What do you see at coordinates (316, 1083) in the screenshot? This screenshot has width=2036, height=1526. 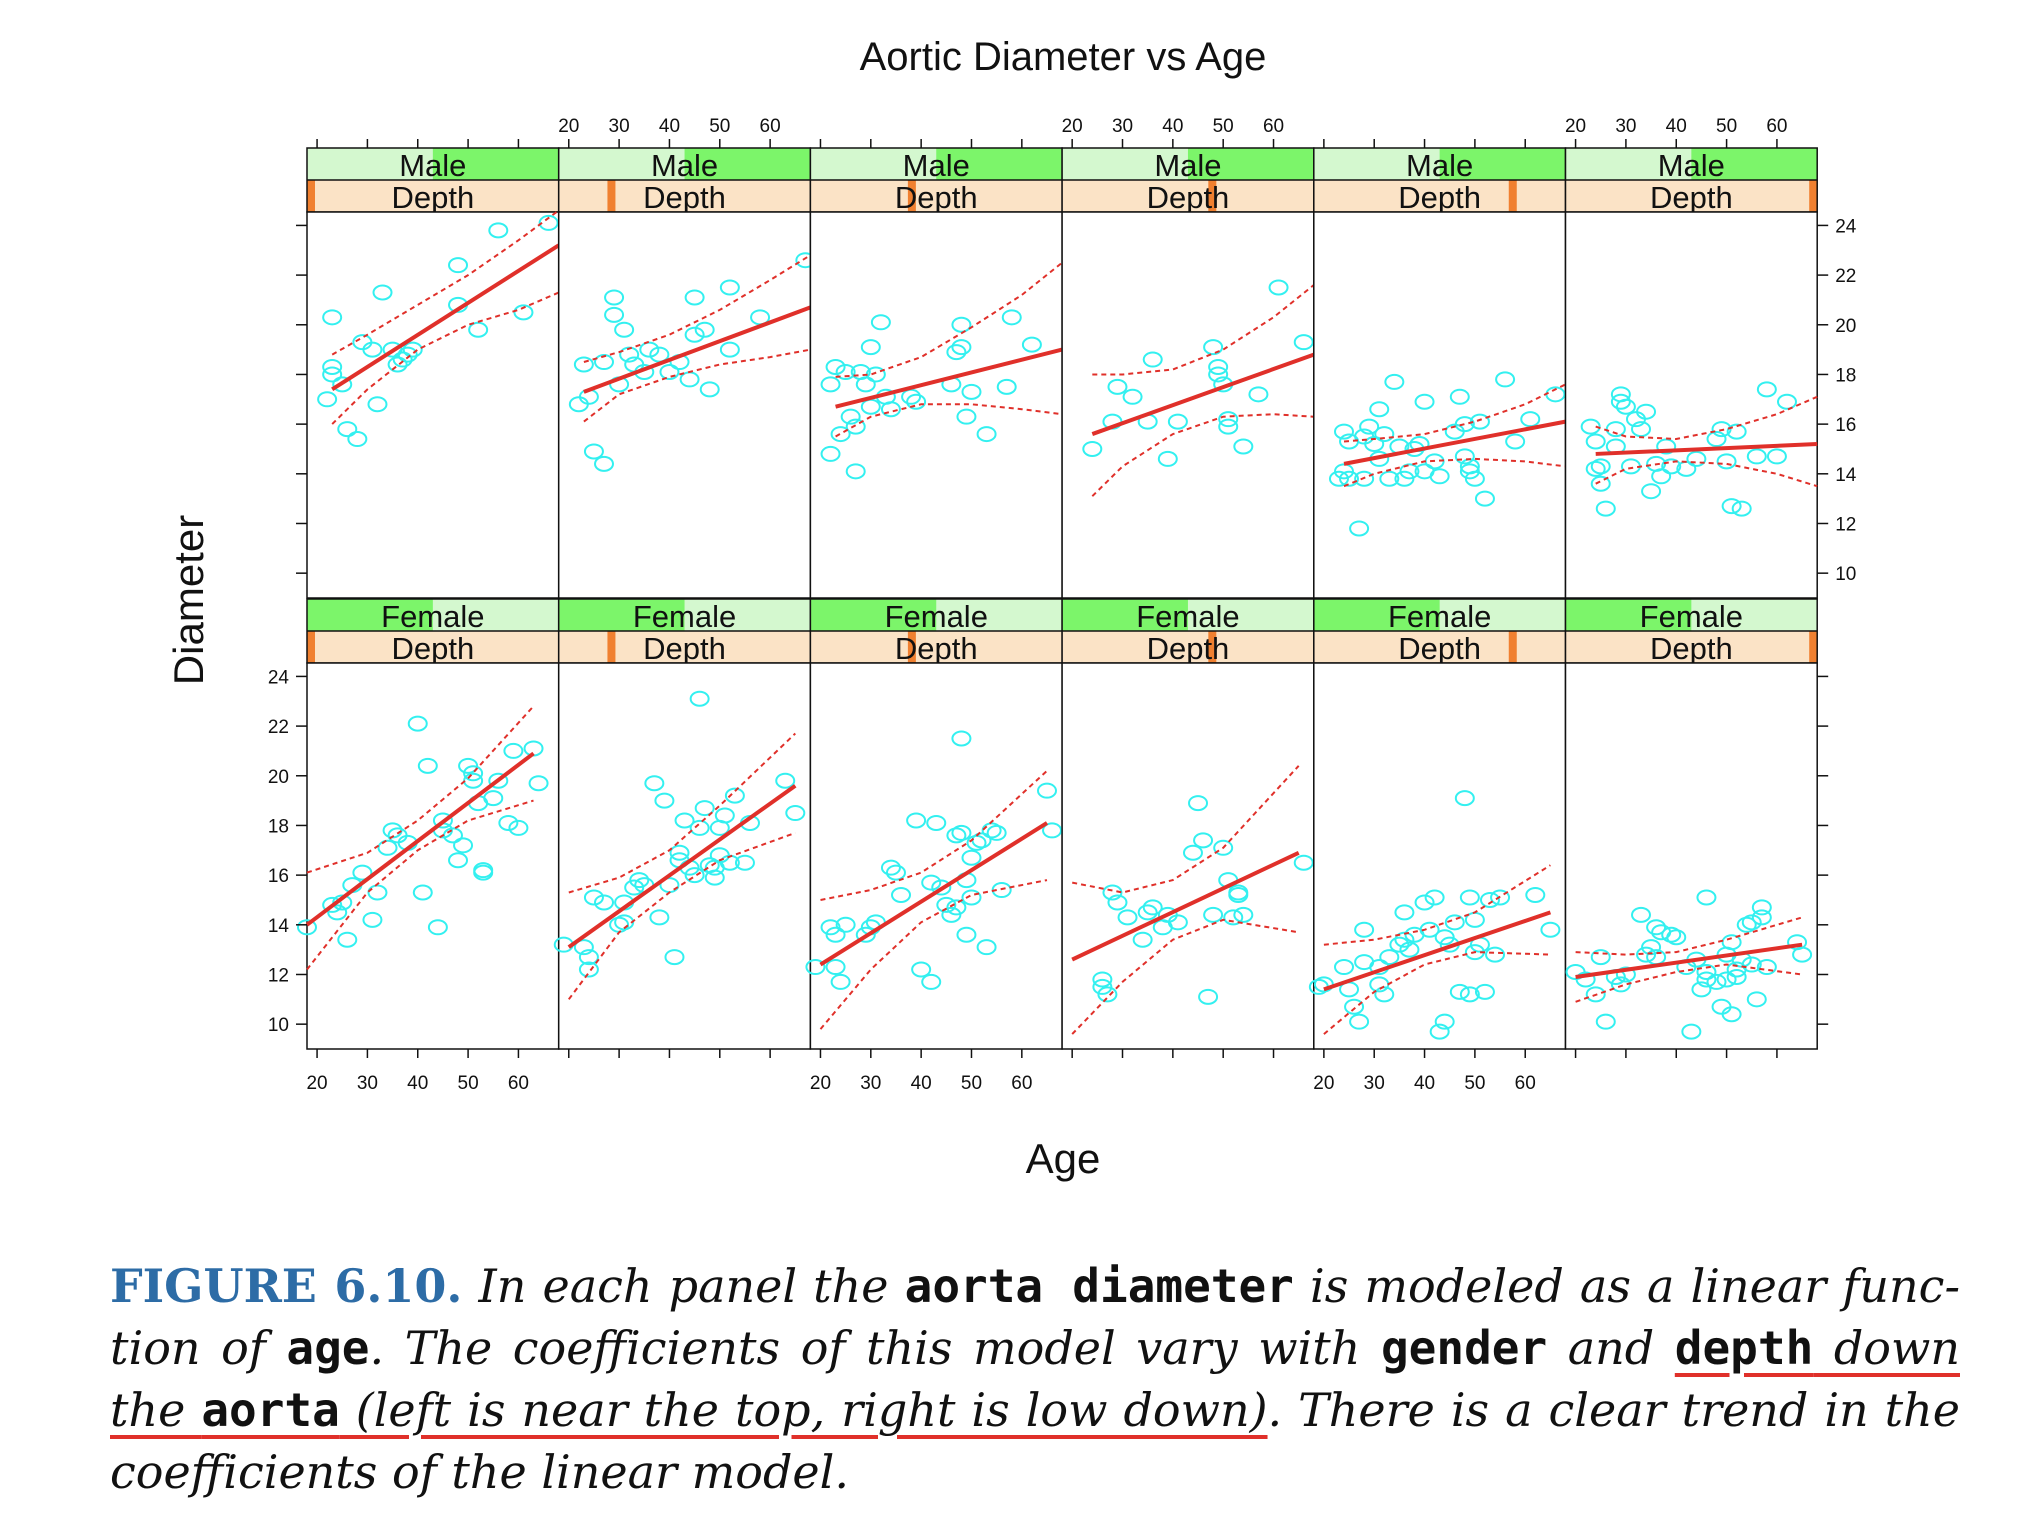 I see `x-tick-label: 20` at bounding box center [316, 1083].